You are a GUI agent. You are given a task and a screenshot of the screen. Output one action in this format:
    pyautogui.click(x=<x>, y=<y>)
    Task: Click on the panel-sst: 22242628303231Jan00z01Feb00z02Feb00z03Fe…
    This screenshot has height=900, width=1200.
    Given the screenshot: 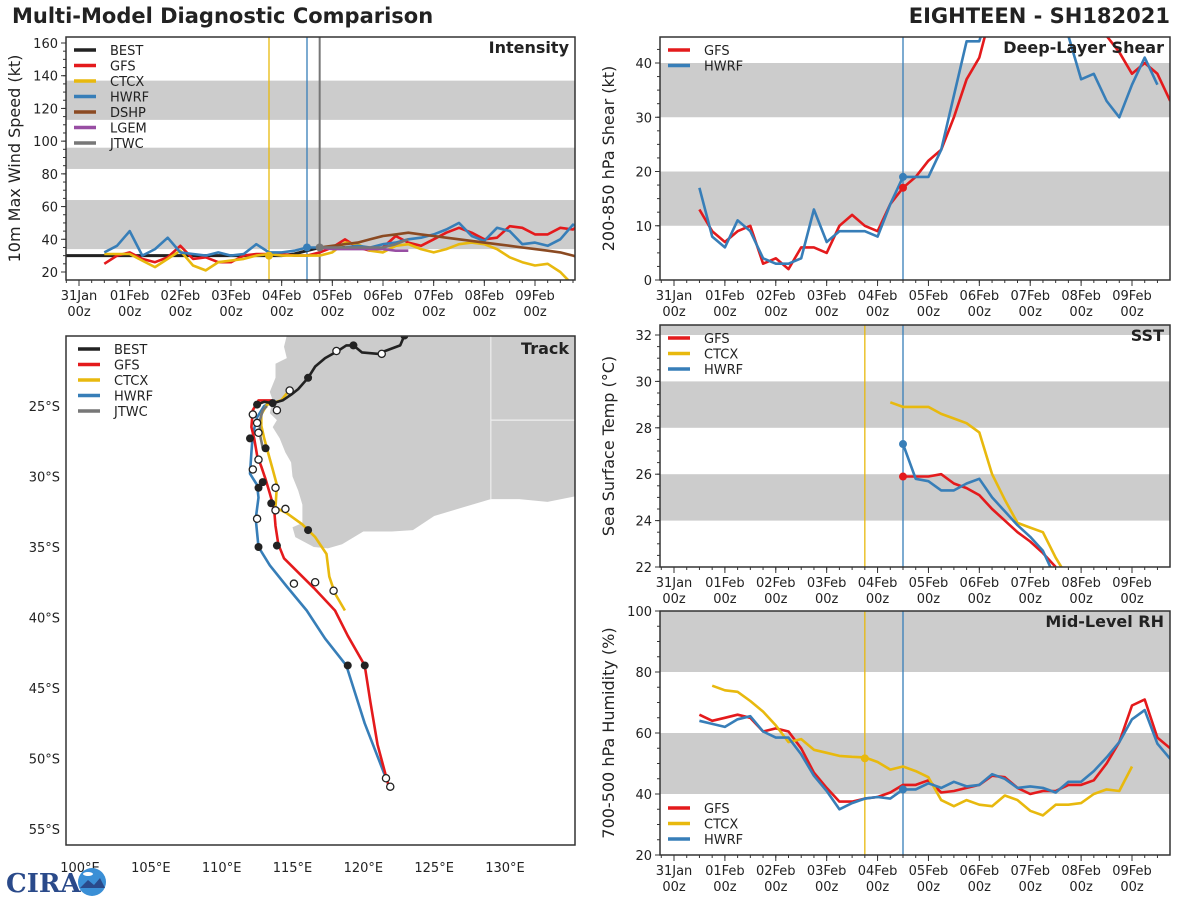 What is the action you would take?
    pyautogui.click(x=885, y=465)
    